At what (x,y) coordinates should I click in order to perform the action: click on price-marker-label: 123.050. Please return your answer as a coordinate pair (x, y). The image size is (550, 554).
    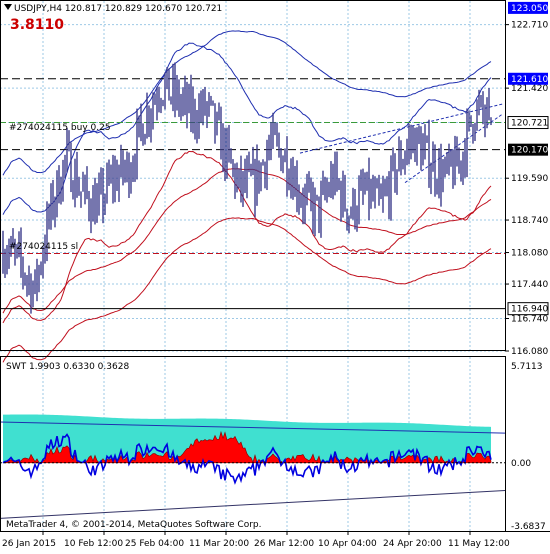
    Looking at the image, I should click on (529, 9).